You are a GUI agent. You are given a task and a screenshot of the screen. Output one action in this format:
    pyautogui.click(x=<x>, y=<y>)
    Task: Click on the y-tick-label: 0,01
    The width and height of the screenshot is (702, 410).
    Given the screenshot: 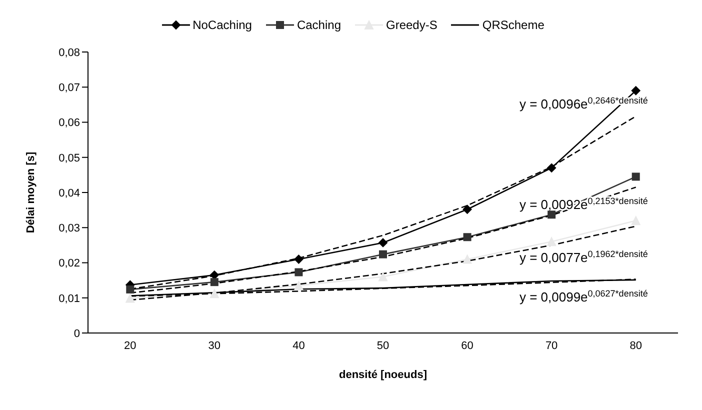 What is the action you would take?
    pyautogui.click(x=69, y=298)
    